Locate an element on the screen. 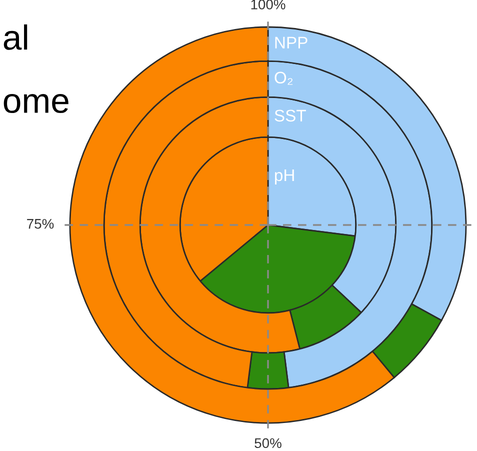 The height and width of the screenshot is (451, 477). text: 100% is located at coordinates (268, 5).